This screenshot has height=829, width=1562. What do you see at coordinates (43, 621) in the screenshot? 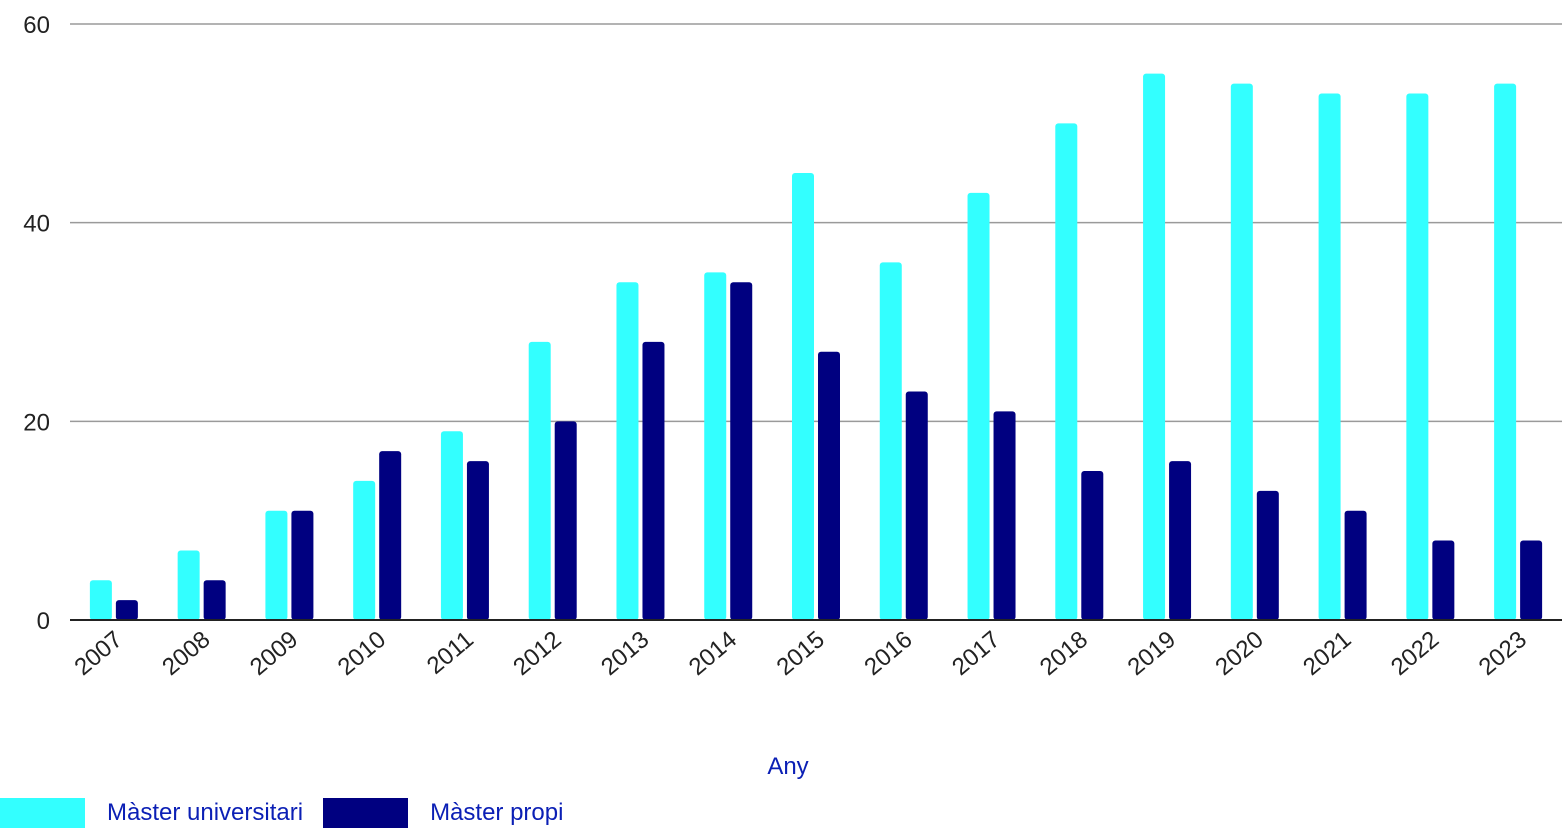
I see `y-tick-label: 0` at bounding box center [43, 621].